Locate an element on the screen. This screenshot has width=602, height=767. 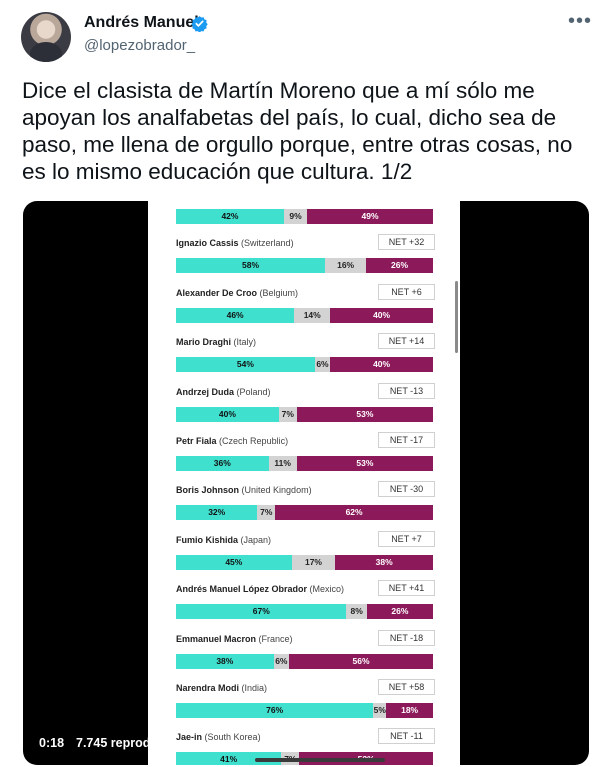
video-time: 0:18 is located at coordinates (52, 743).